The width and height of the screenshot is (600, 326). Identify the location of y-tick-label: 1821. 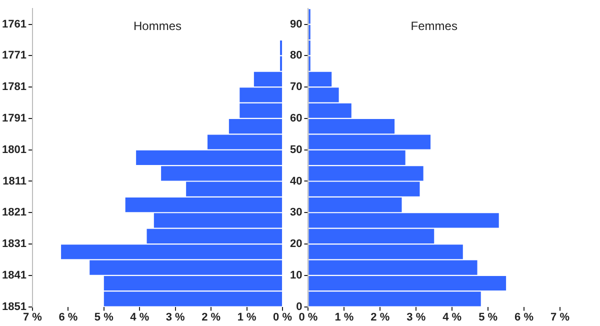
(14, 212).